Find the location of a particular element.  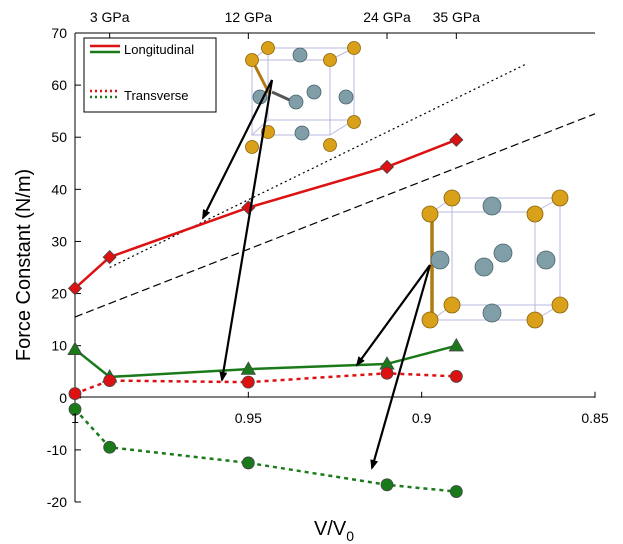

legend: Longitudinal Transverse is located at coordinates (150, 75).